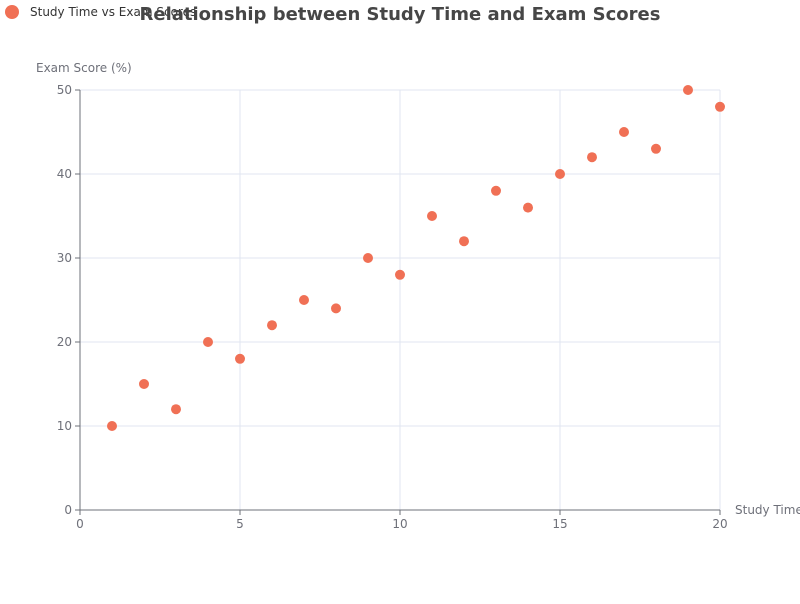  Describe the element at coordinates (64, 174) in the screenshot. I see `y-tick-label: 40` at that location.